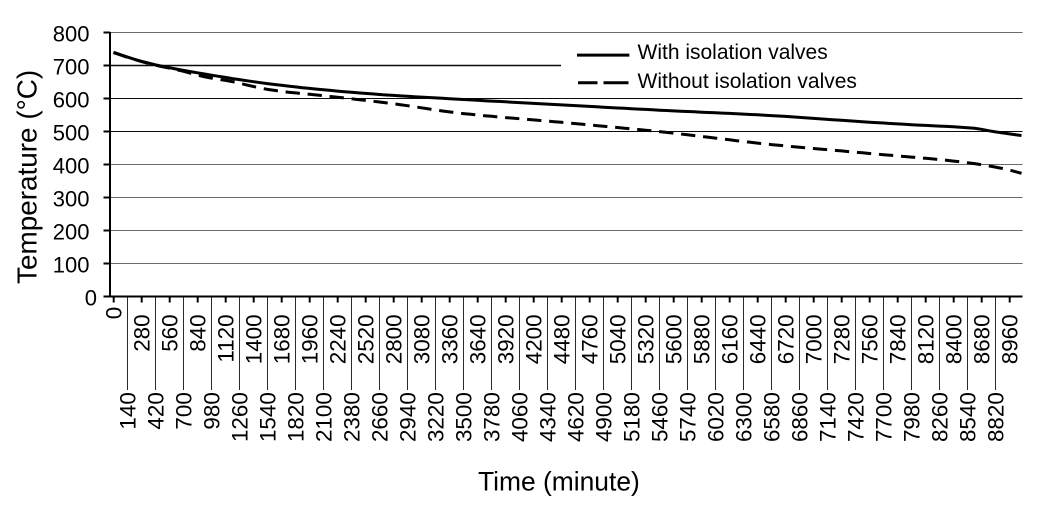  I want to click on svg-text: 5600, so click(674, 339).